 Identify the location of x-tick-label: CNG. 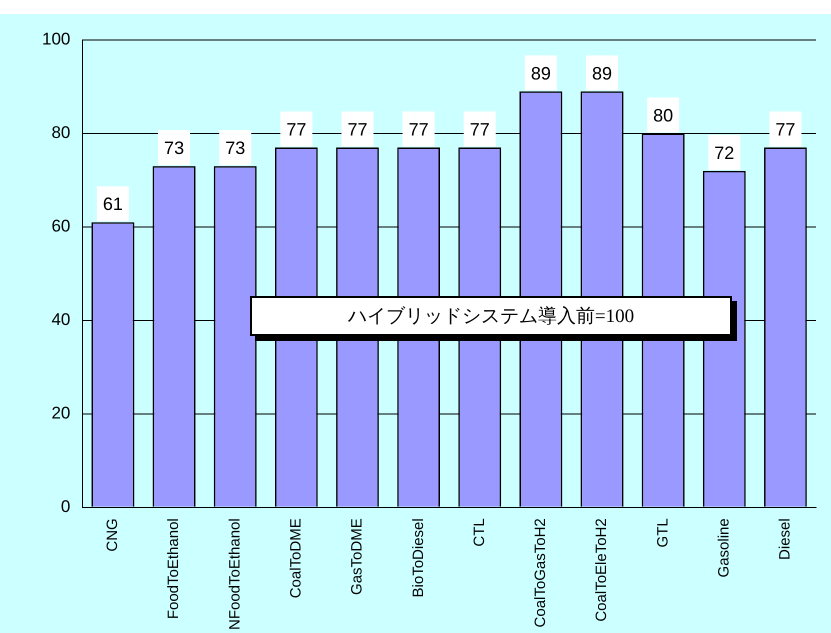
(113, 535).